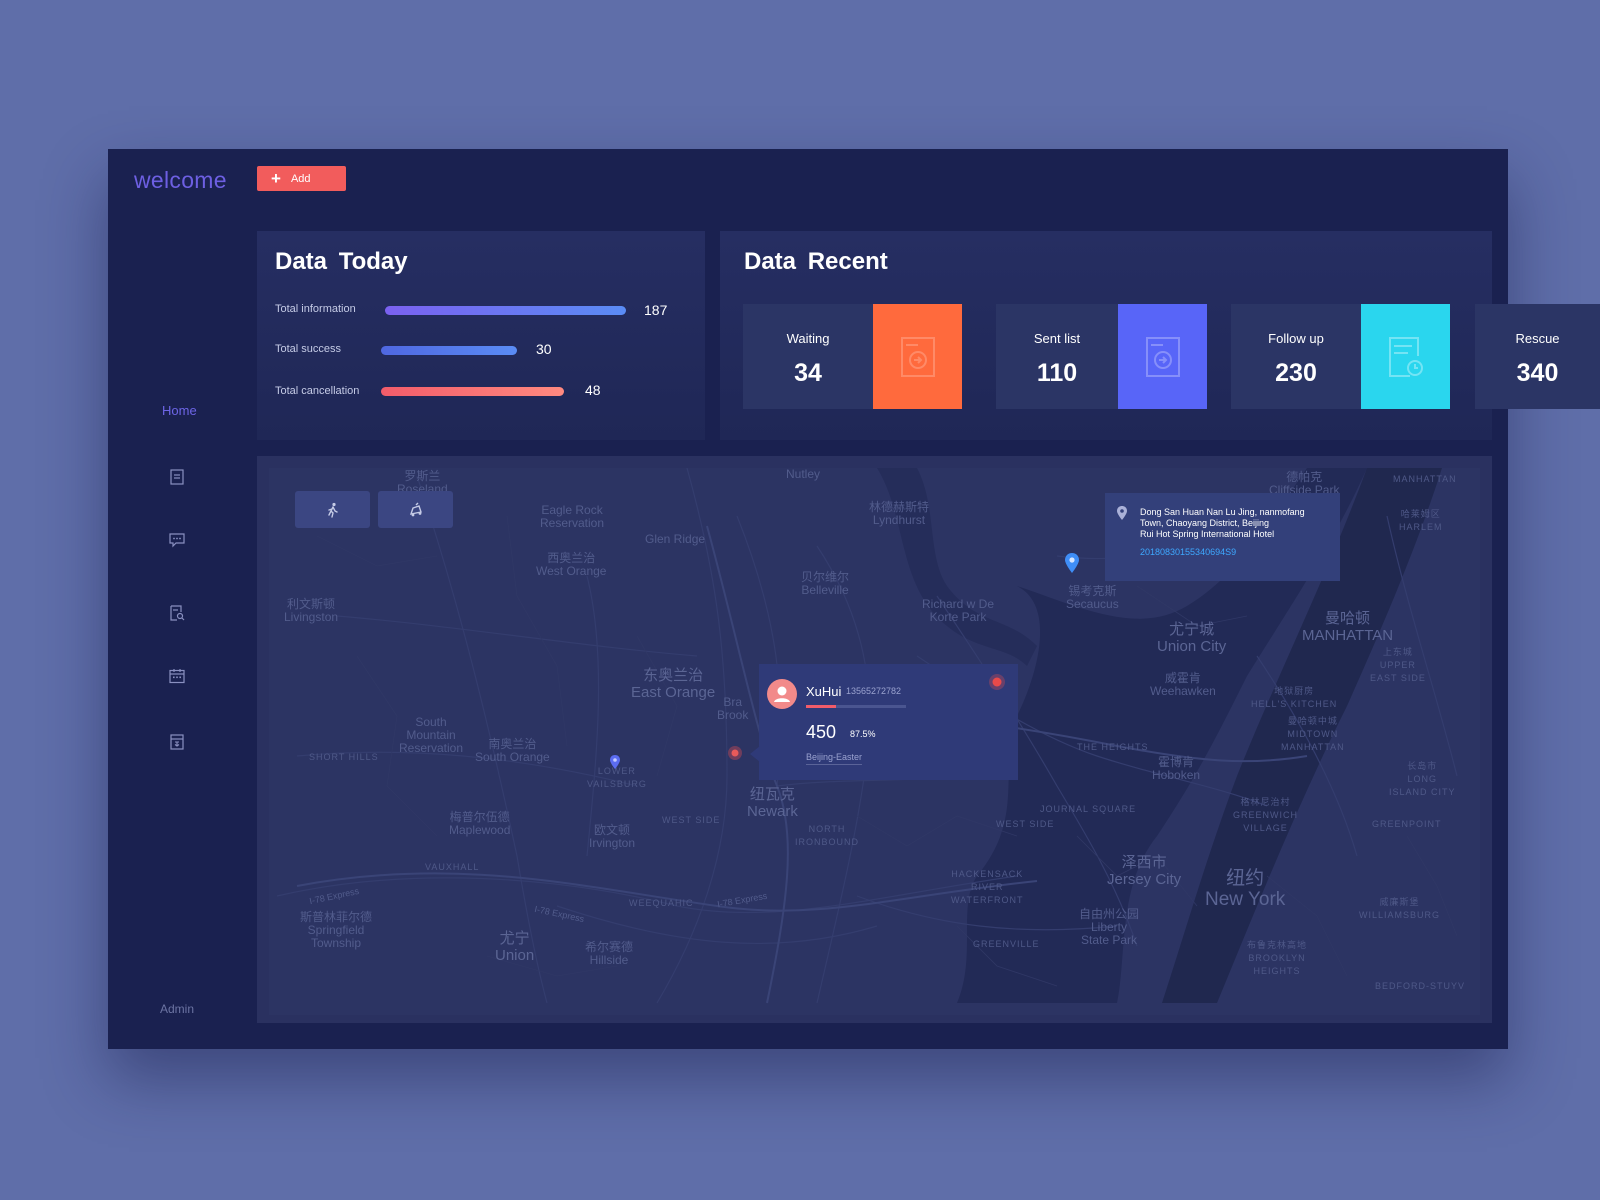  I want to click on card-sent-icon-box, so click(1162, 356).